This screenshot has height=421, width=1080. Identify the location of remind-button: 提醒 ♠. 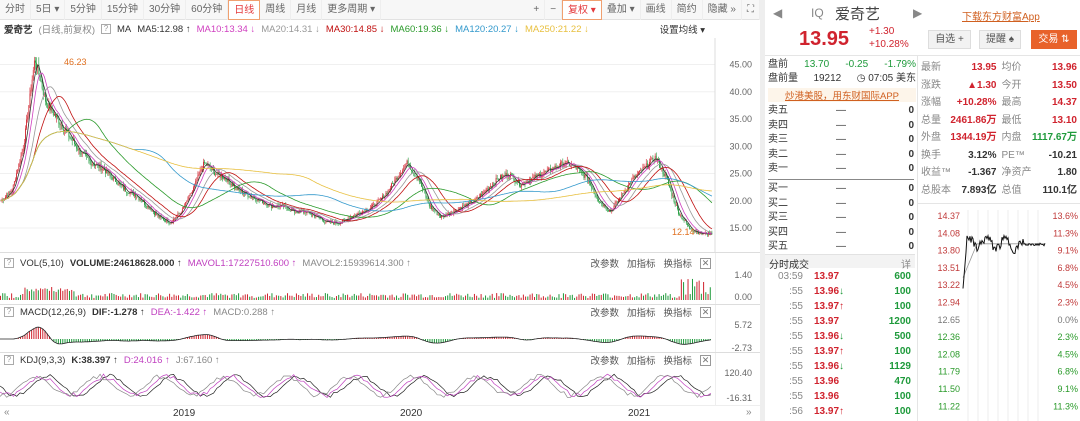
(1000, 39).